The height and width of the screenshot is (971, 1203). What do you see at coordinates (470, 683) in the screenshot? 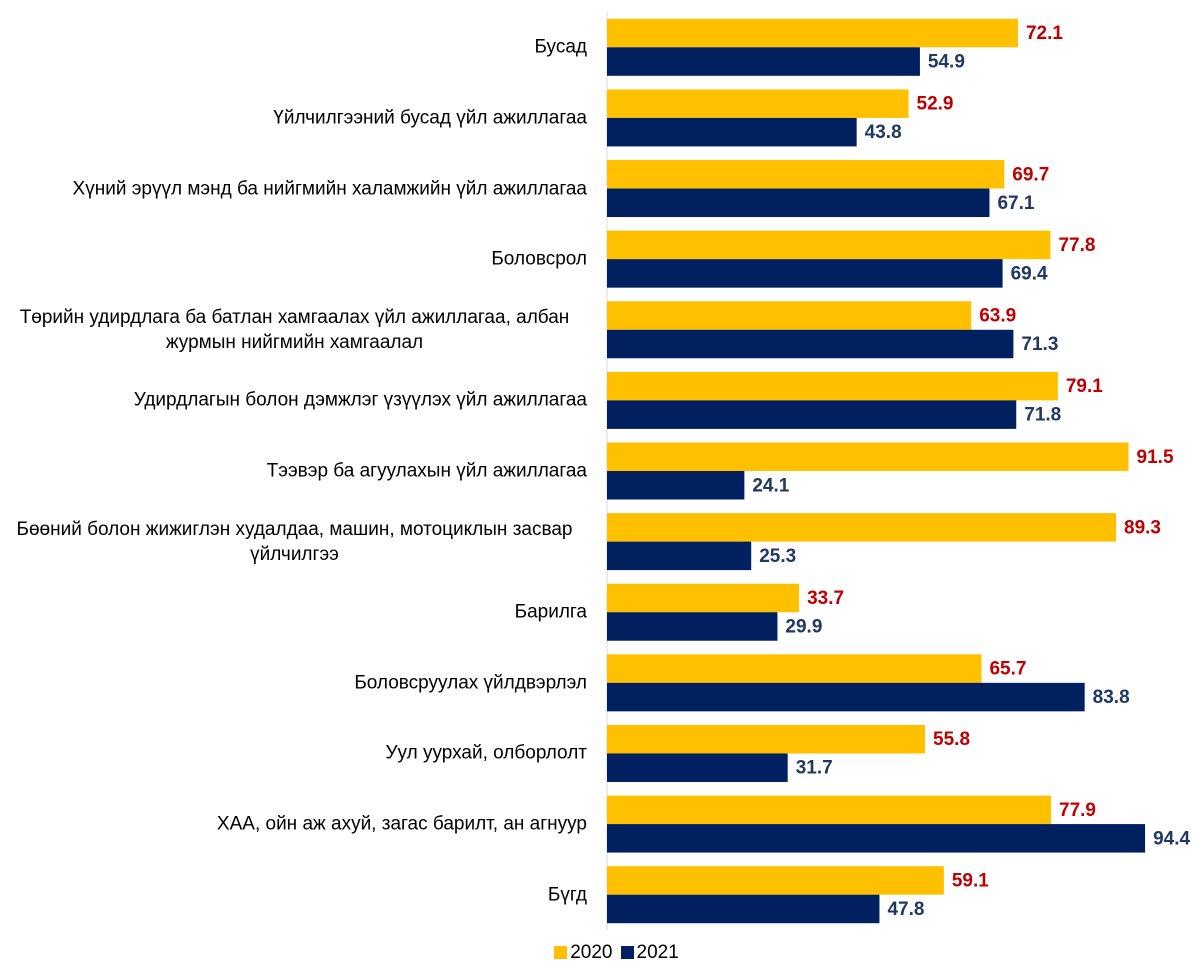
I see `category-label: Боловсруулах үйлдвэрлэл` at bounding box center [470, 683].